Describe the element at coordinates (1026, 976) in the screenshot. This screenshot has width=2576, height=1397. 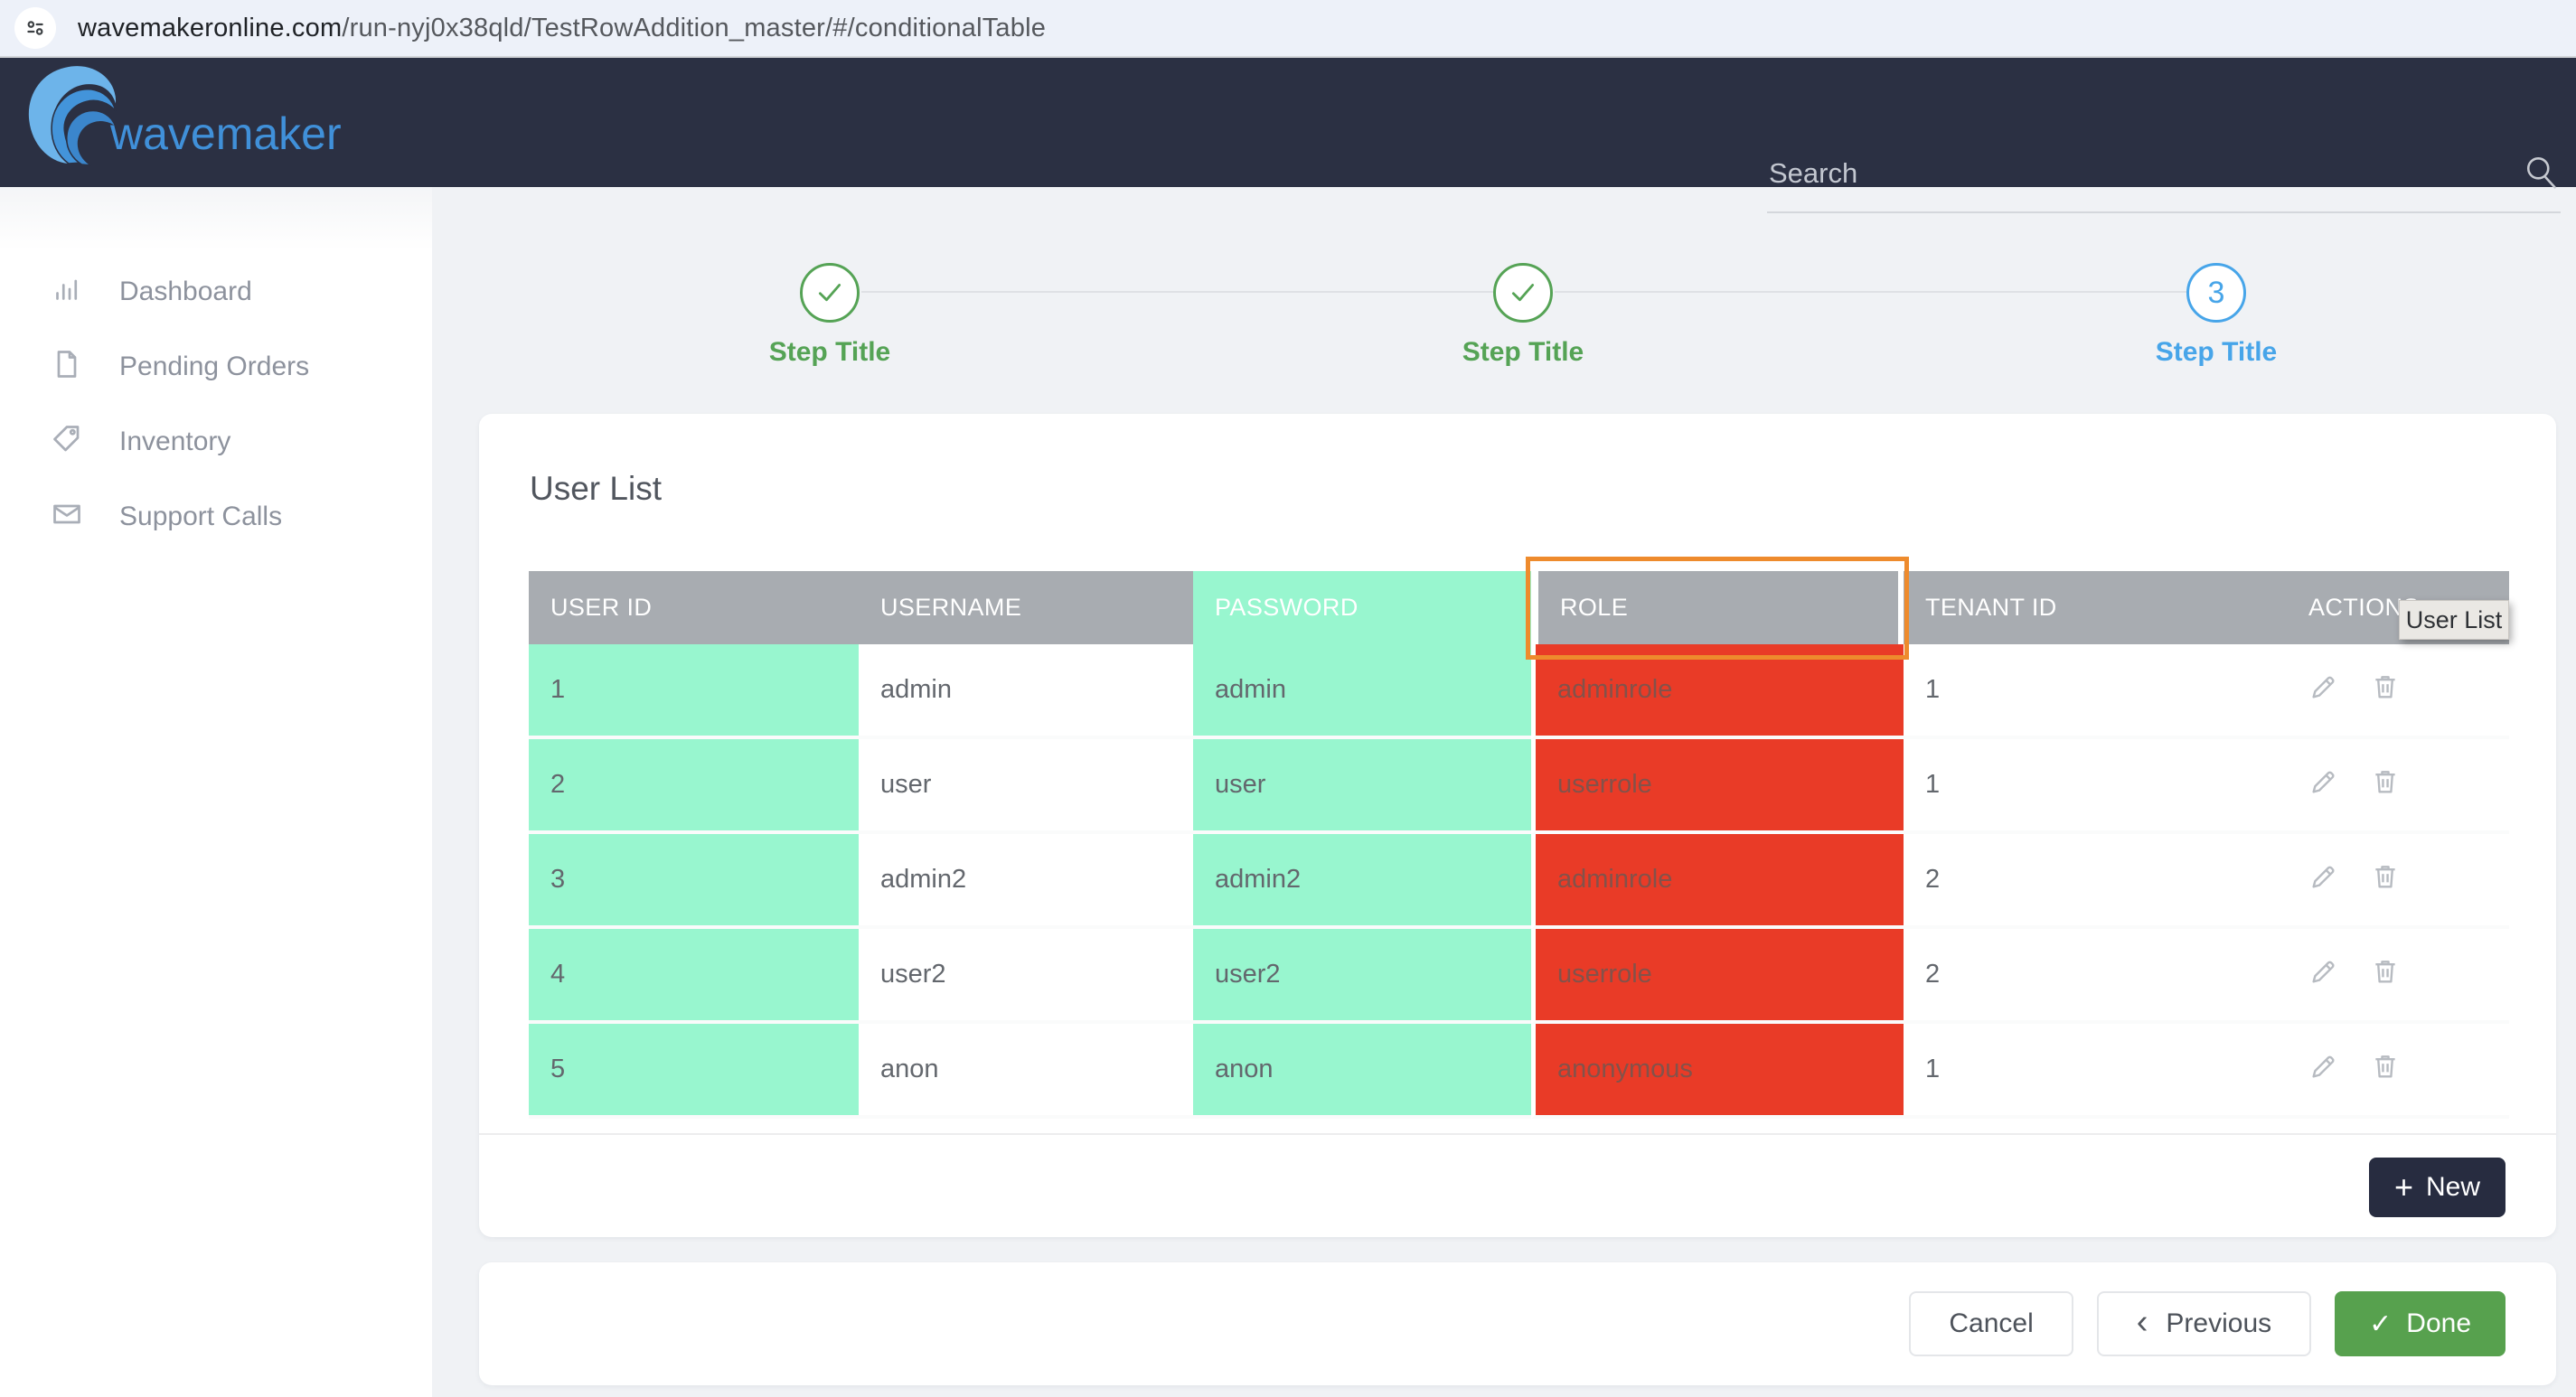
I see `cell-username: user2` at that location.